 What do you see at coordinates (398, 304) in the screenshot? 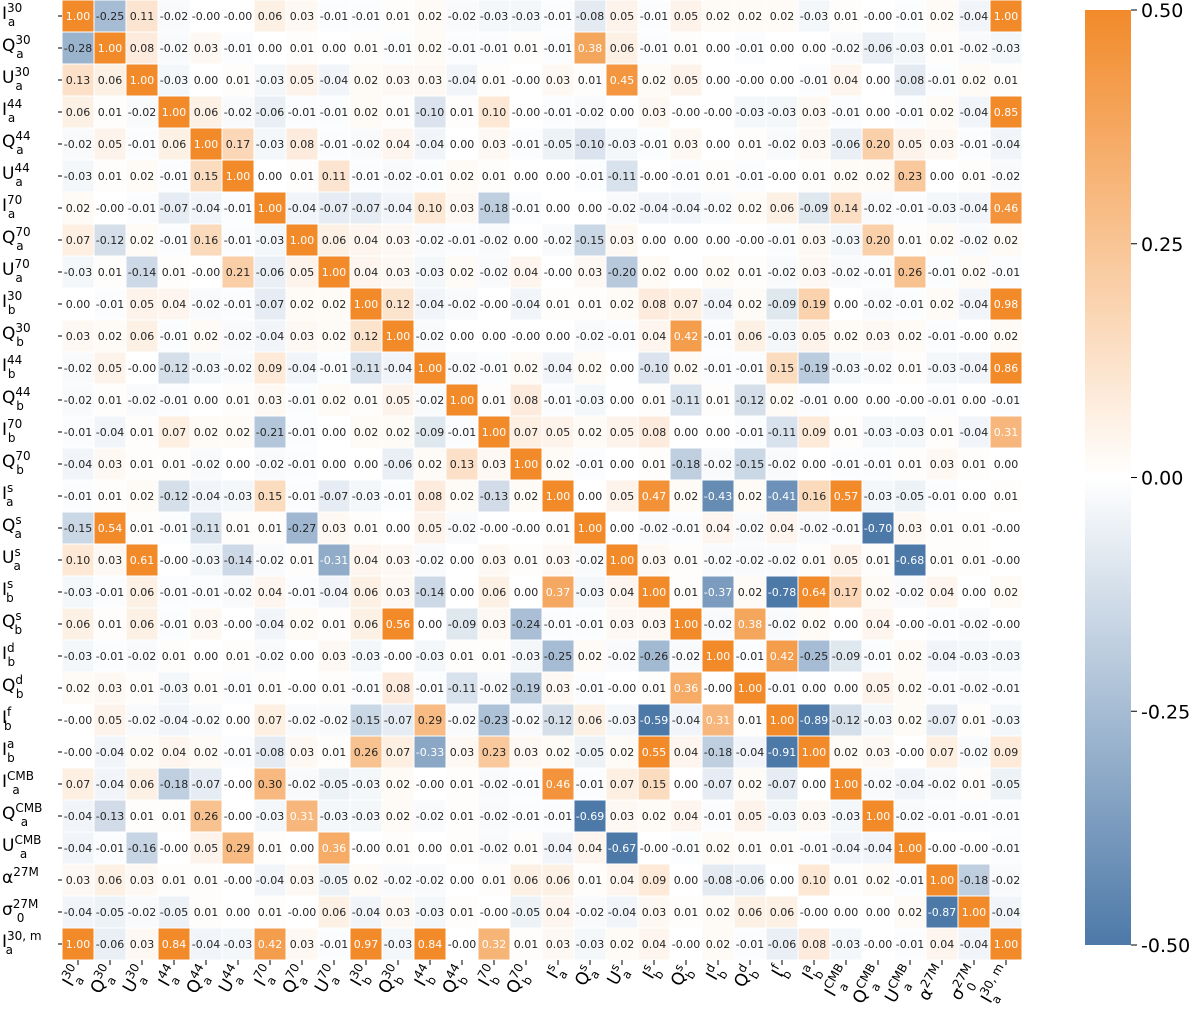
I see `cell-value-label: 0.12` at bounding box center [398, 304].